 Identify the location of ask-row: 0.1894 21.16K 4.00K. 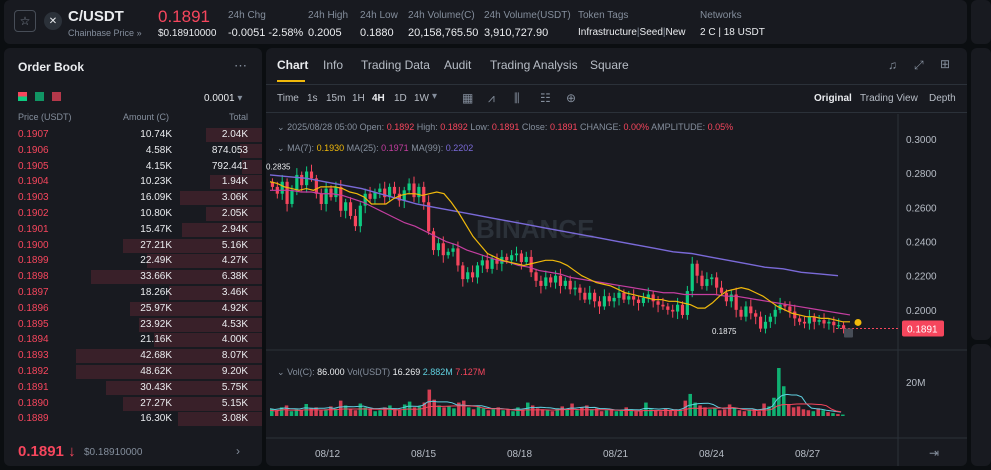
(133, 340).